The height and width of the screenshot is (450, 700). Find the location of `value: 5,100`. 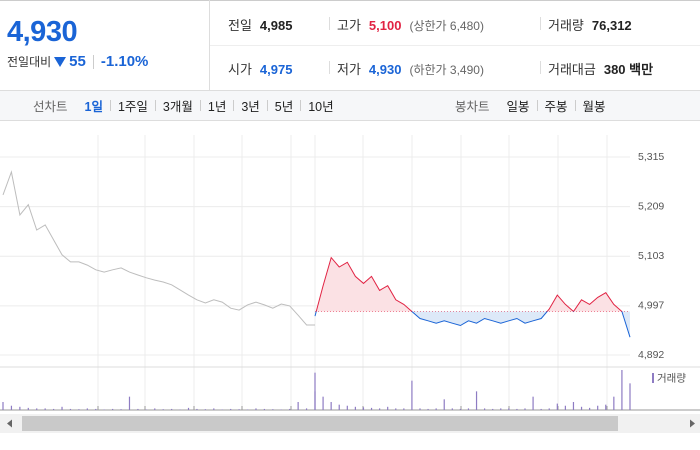

value: 5,100 is located at coordinates (385, 25).